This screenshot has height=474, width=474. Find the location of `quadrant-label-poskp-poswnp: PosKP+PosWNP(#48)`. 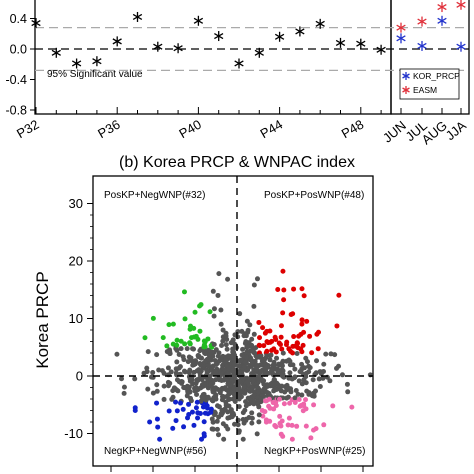

quadrant-label-poskp-poswnp: PosKP+PosWNP(#48) is located at coordinates (314, 195).